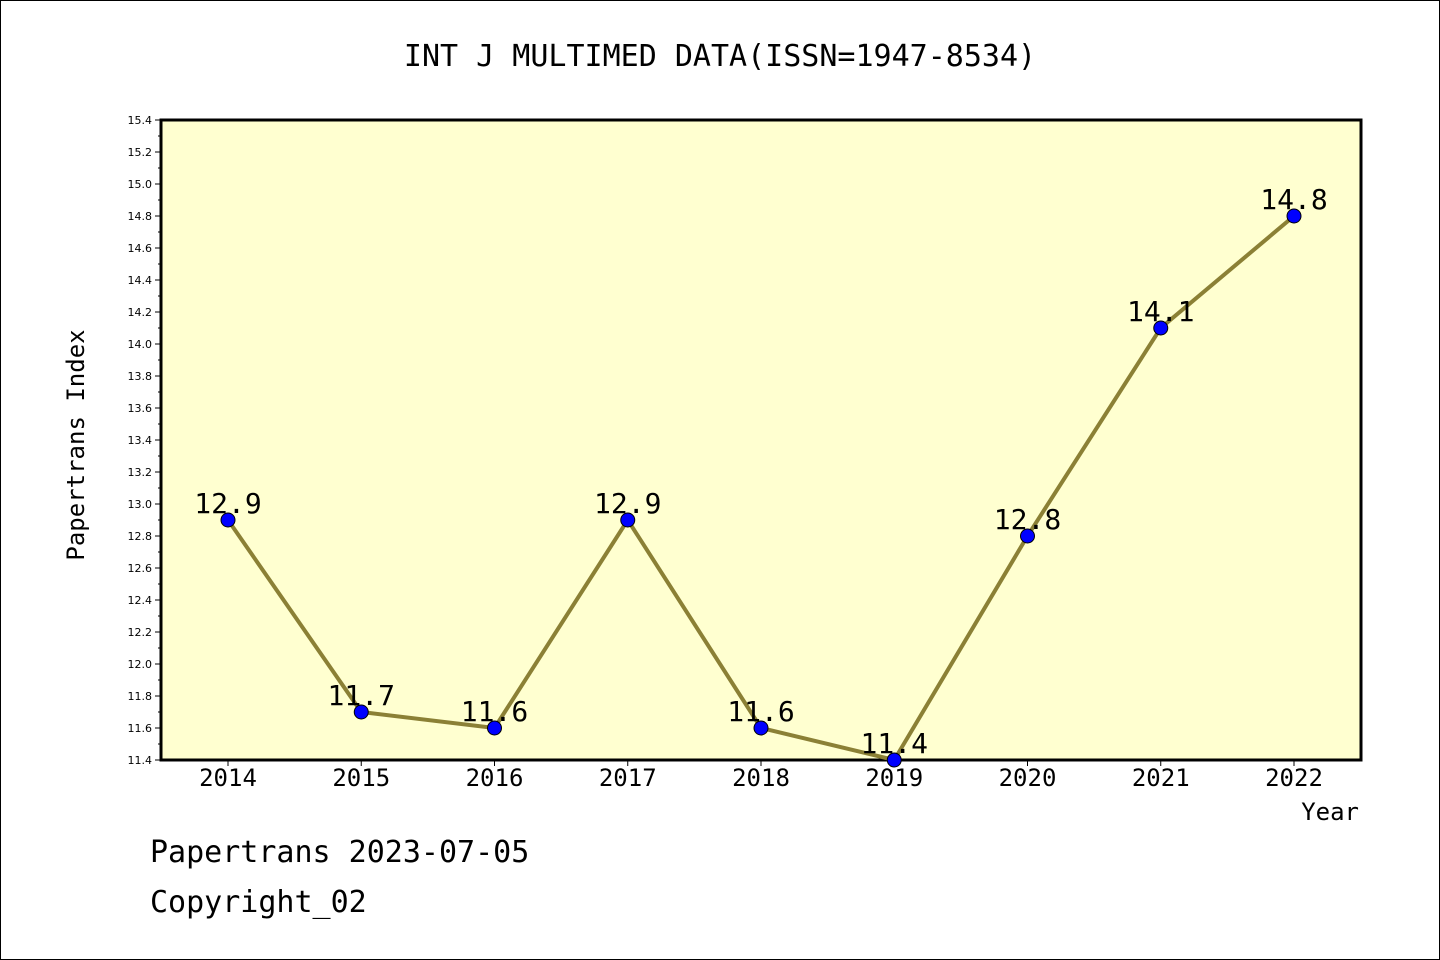  I want to click on y-tick-label: 13.2, so click(140, 472).